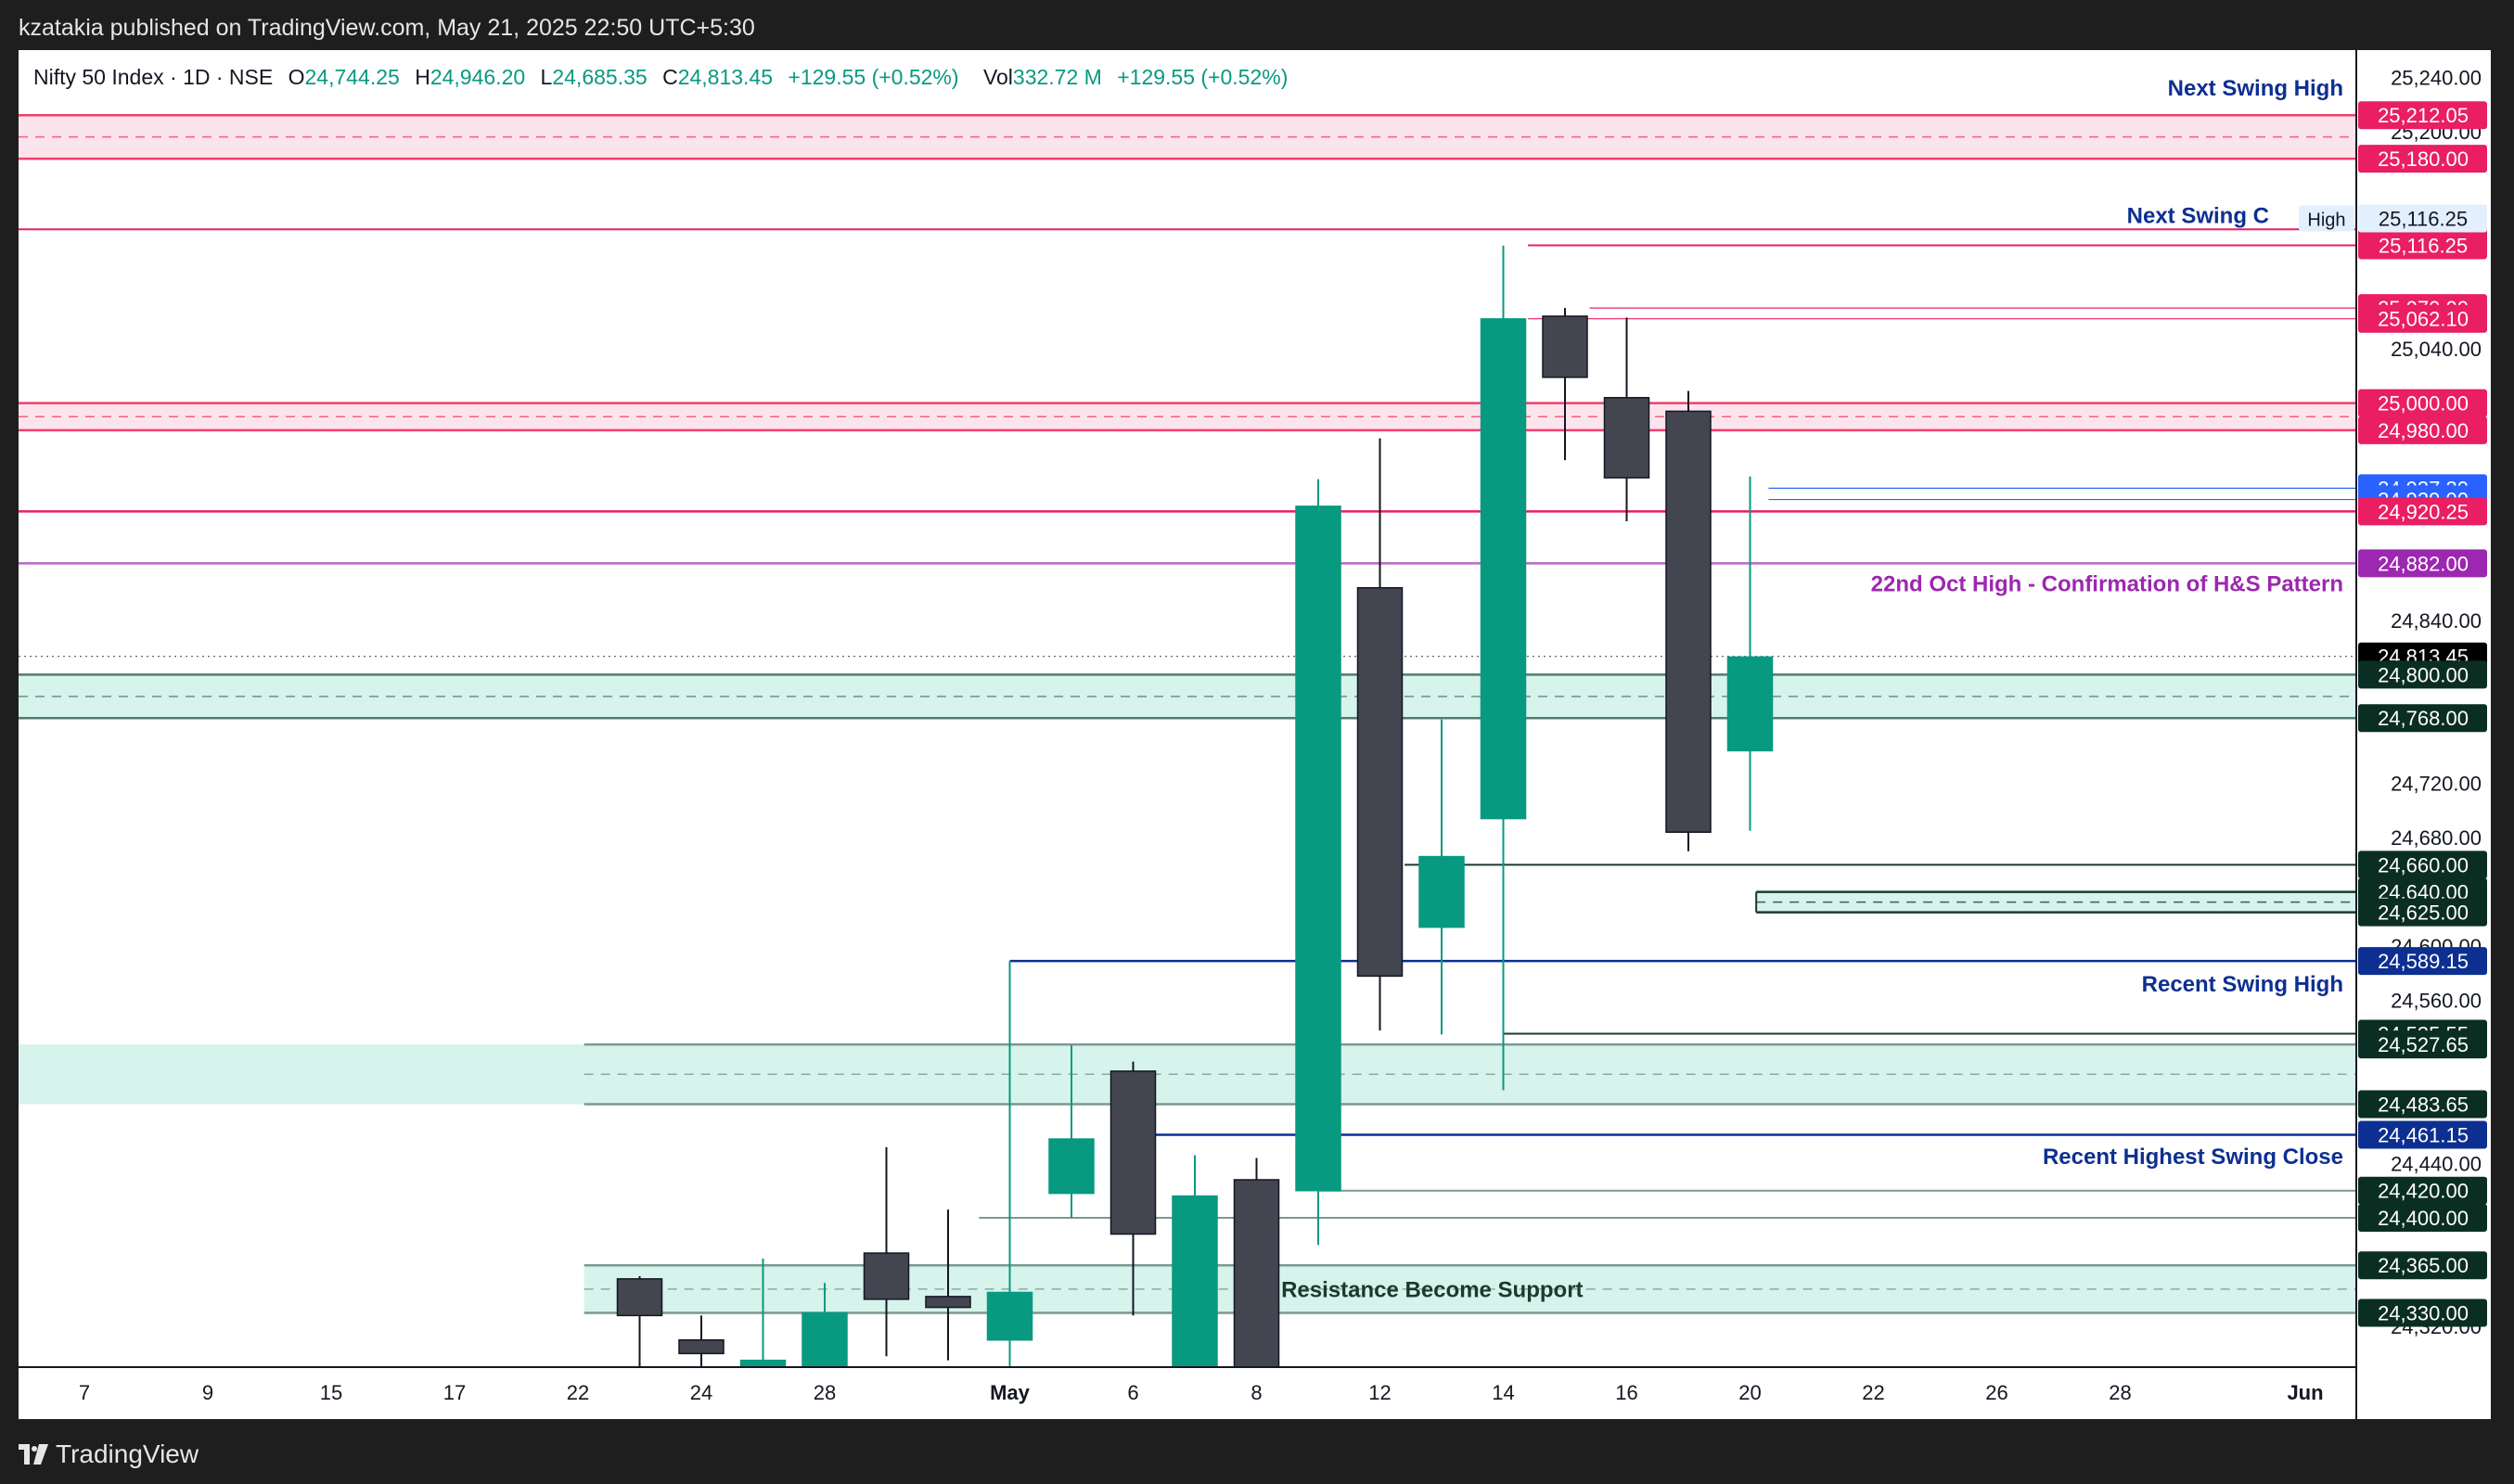  I want to click on zone-24483-24527-left-fill, so click(301, 1074).